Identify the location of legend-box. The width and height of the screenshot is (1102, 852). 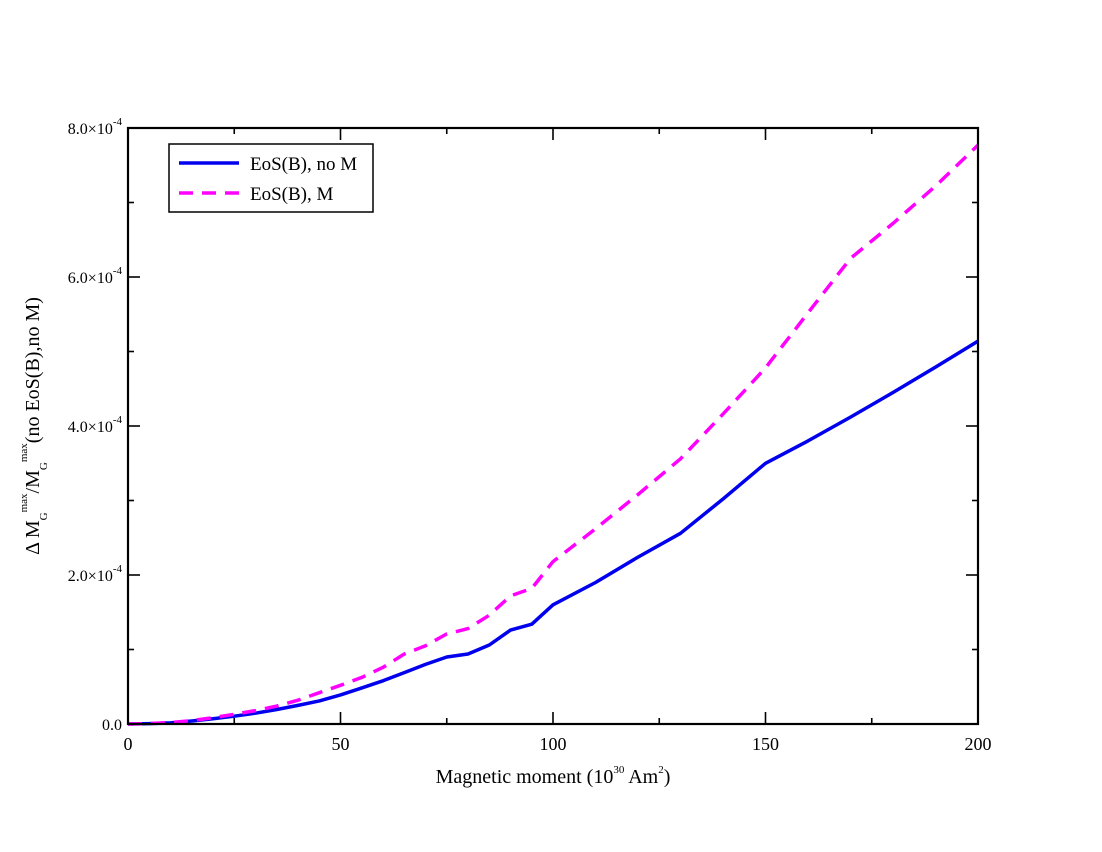
(271, 178).